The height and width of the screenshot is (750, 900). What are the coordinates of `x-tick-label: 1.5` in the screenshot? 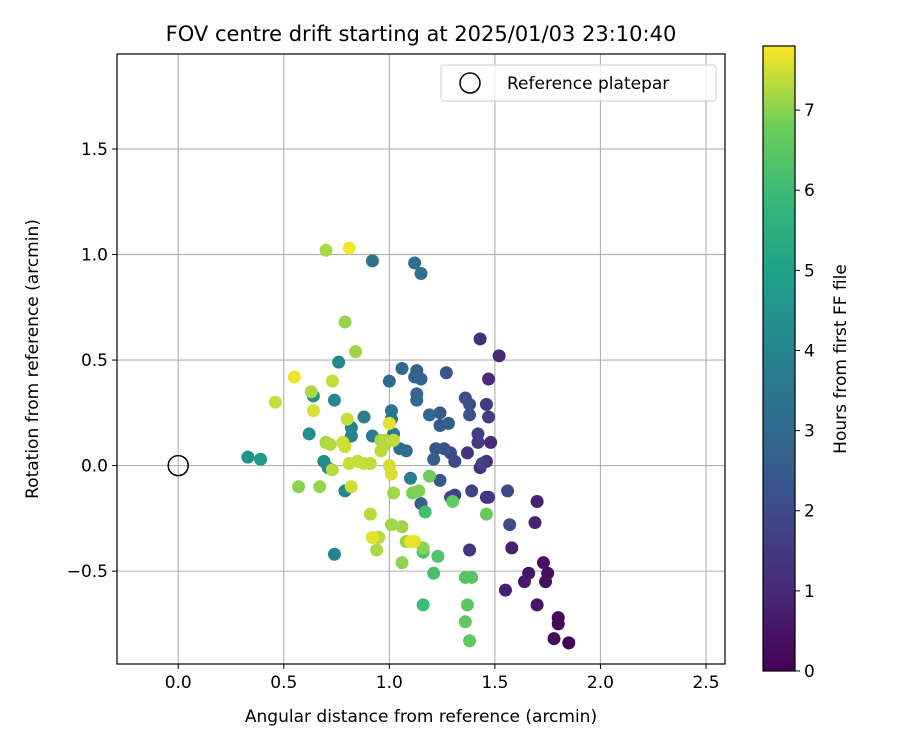 It's located at (494, 683).